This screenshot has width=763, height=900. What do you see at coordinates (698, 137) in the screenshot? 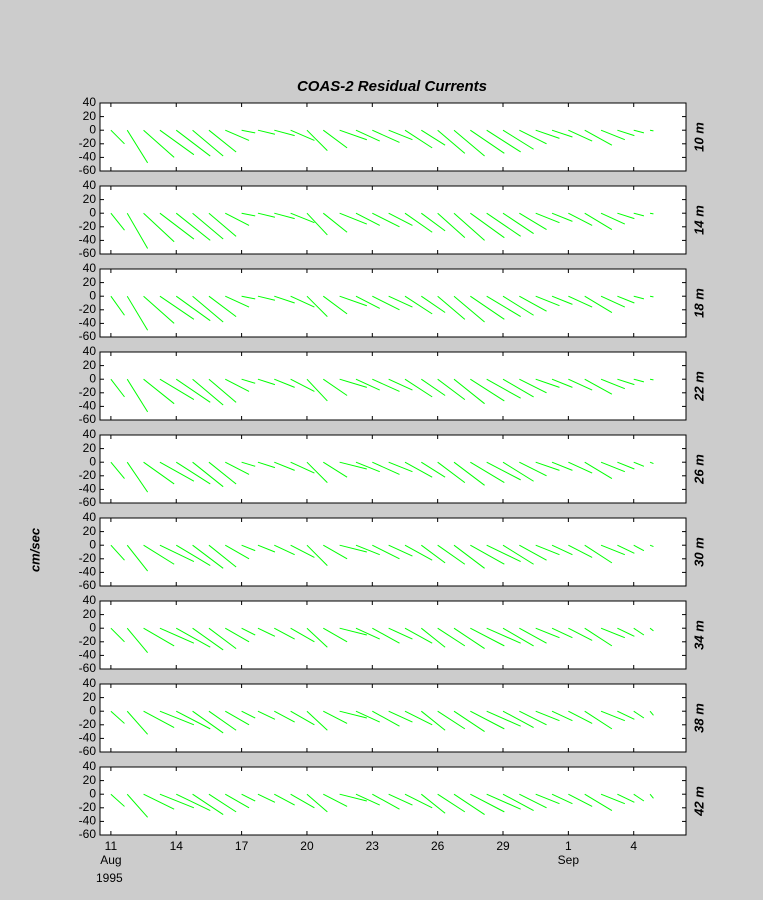
I see `panel-label: 10 m` at bounding box center [698, 137].